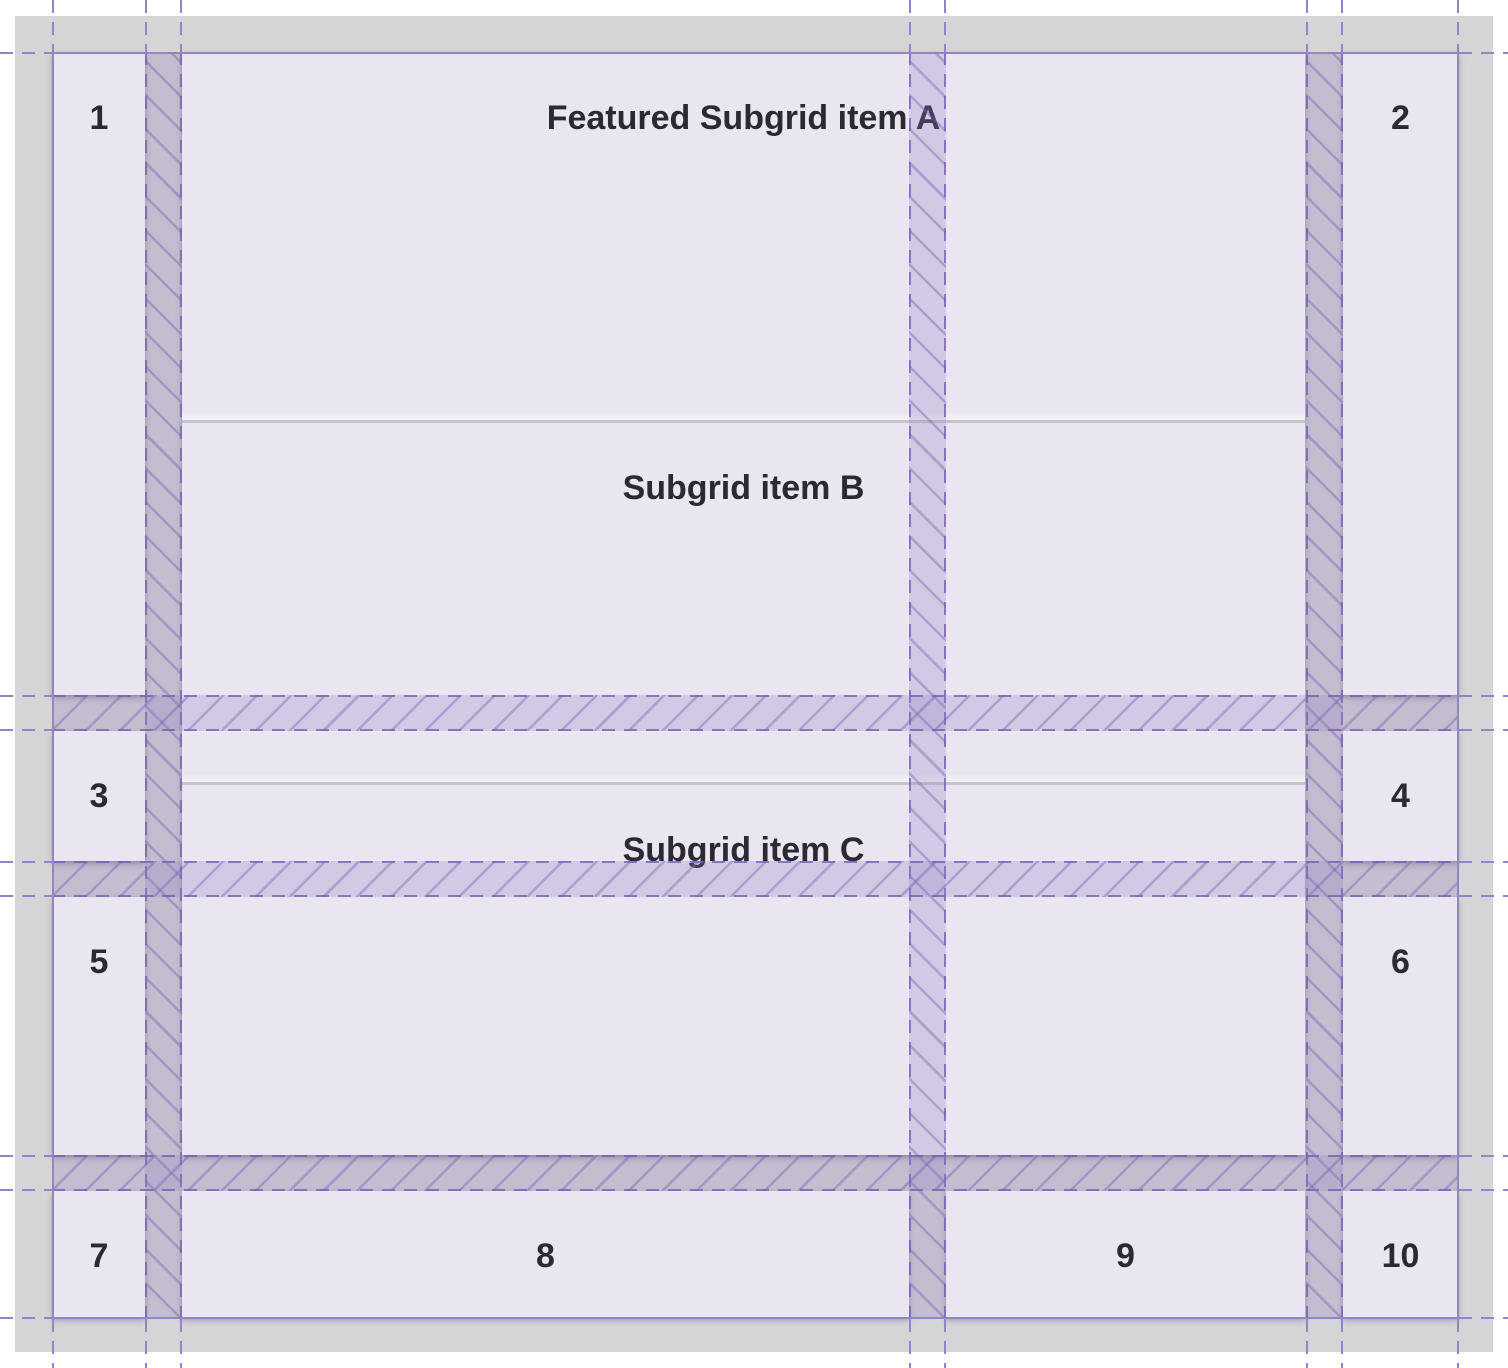 The image size is (1508, 1368). Describe the element at coordinates (99, 374) in the screenshot. I see `grid-item-1: 1` at that location.